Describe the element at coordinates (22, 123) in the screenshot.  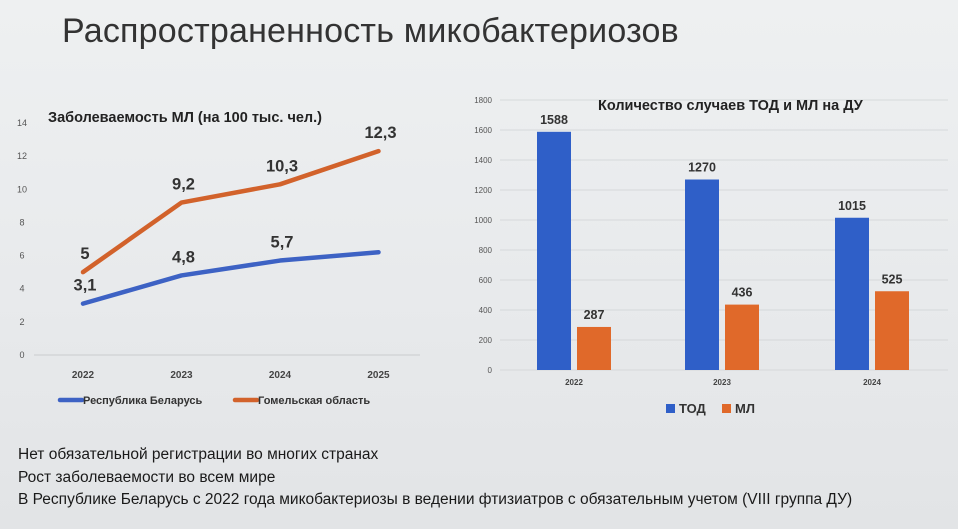
I see `line-y-tick-label: 14` at that location.